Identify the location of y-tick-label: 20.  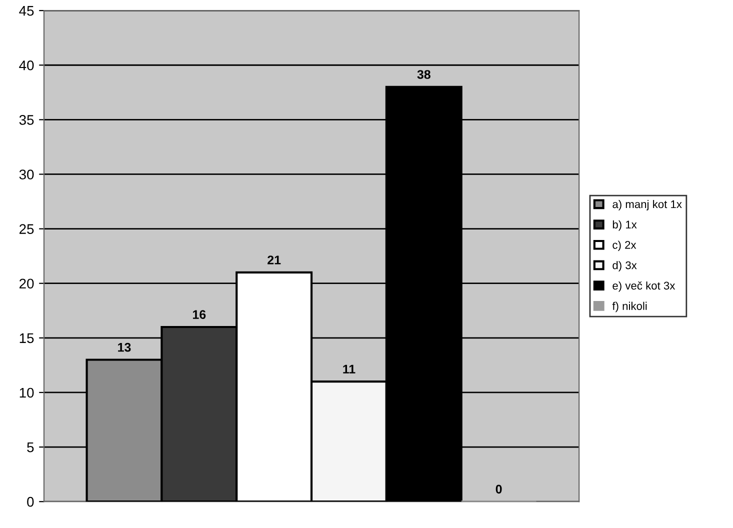
(27, 283).